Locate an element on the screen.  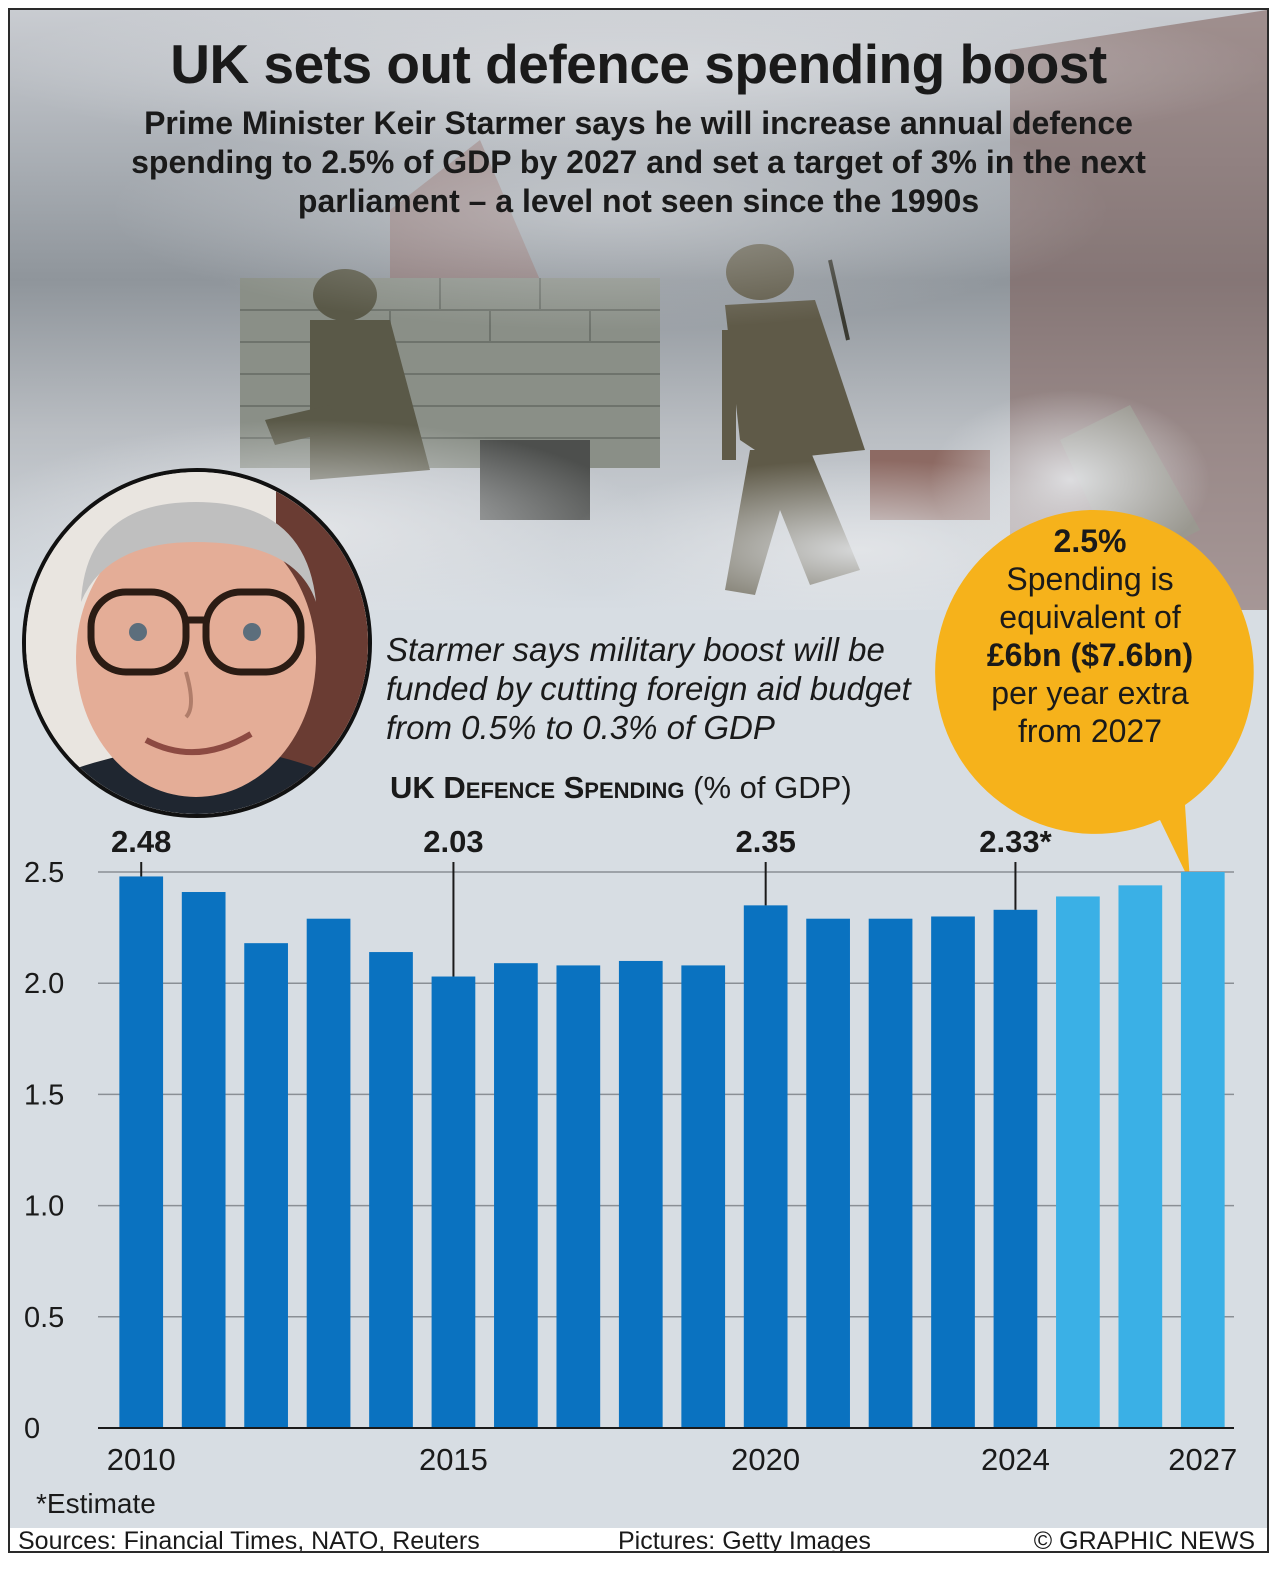
x-tick-label: 2015 is located at coordinates (453, 1459).